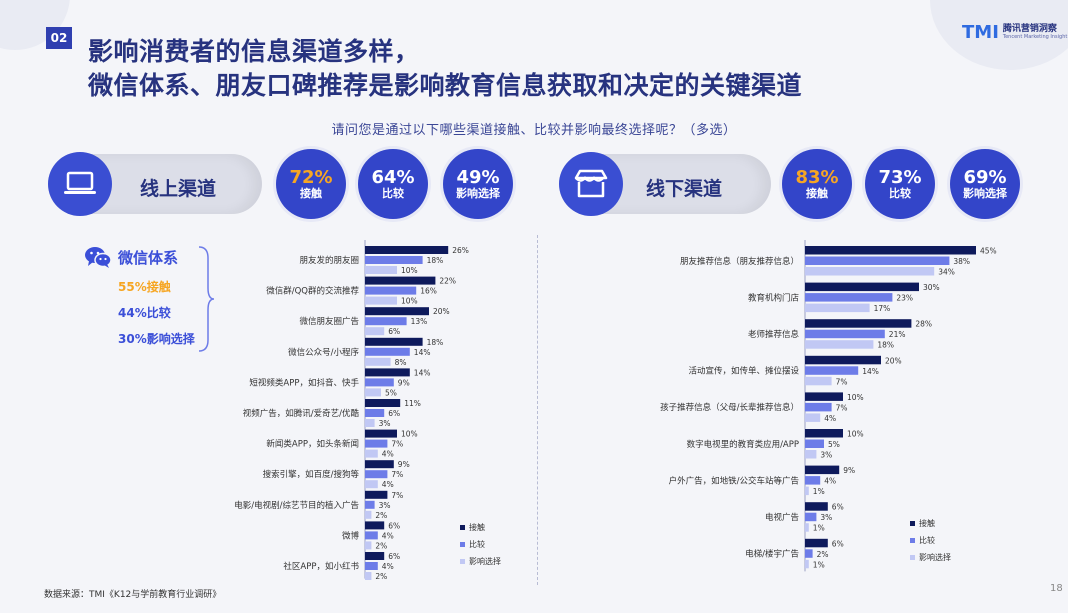 The width and height of the screenshot is (1068, 613). Describe the element at coordinates (985, 194) in the screenshot. I see `stat-label: 影响选择` at that location.